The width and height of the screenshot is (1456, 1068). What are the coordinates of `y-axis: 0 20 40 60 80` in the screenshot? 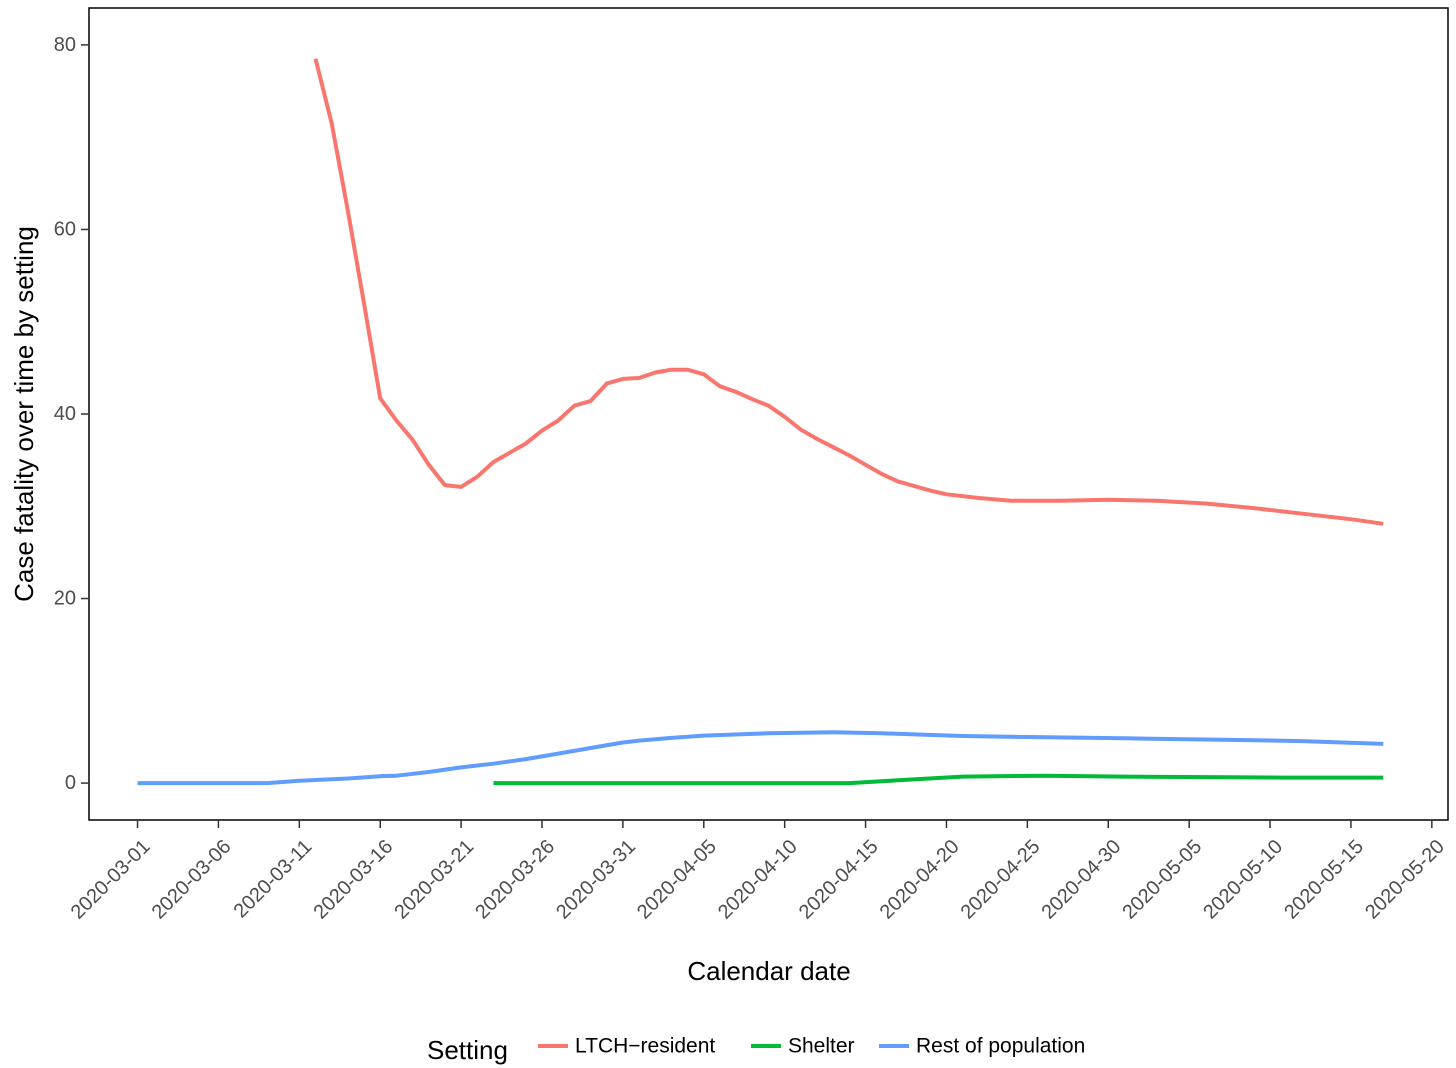 It's located at (71, 414).